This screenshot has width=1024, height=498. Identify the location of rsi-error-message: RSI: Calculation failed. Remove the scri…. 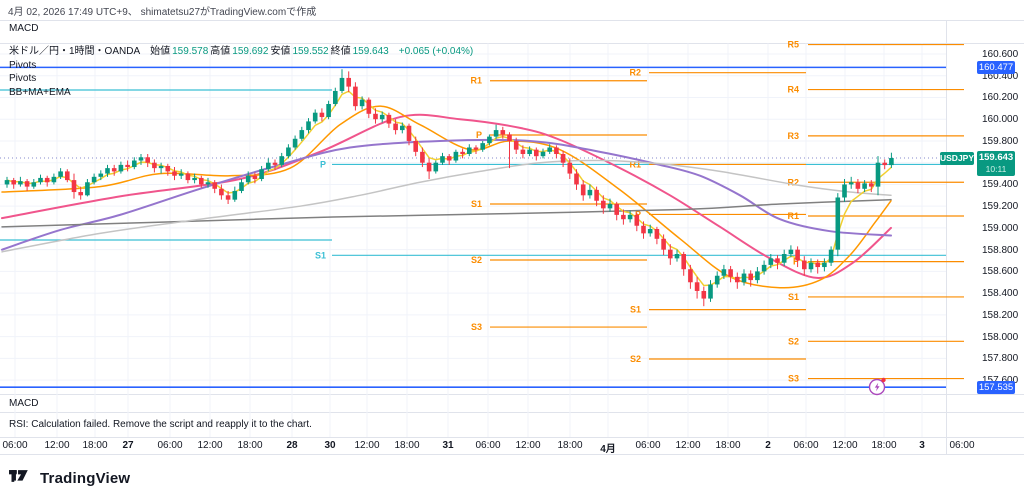
(160, 424).